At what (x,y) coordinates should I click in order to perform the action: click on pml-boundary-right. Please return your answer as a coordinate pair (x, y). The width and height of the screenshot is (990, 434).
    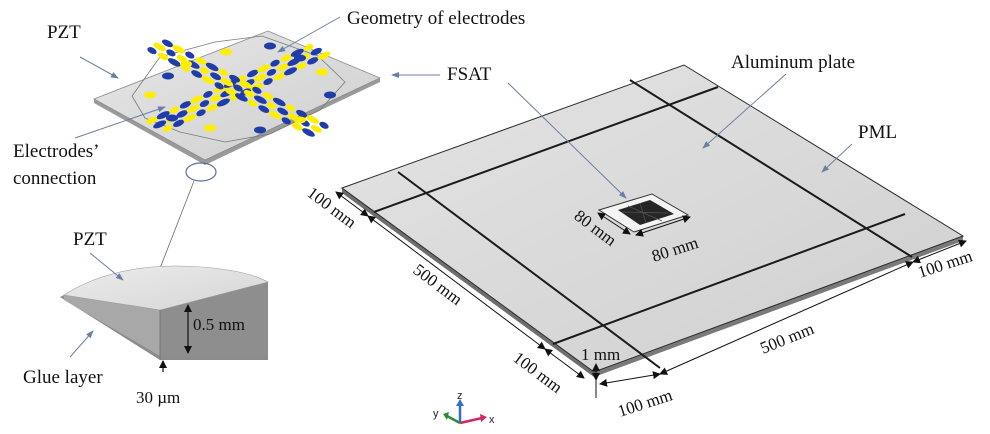
    Looking at the image, I should click on (771, 168).